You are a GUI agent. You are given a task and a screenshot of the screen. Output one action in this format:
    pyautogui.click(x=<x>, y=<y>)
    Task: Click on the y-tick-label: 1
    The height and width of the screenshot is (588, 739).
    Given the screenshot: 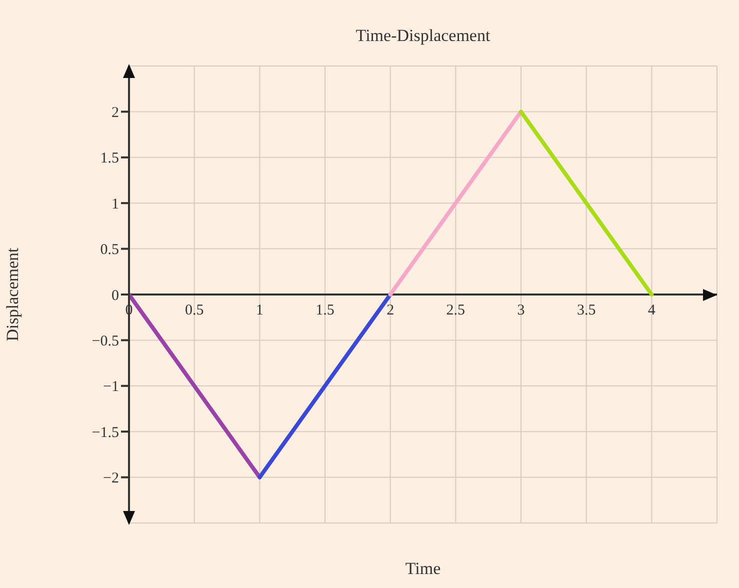 What is the action you would take?
    pyautogui.click(x=115, y=204)
    